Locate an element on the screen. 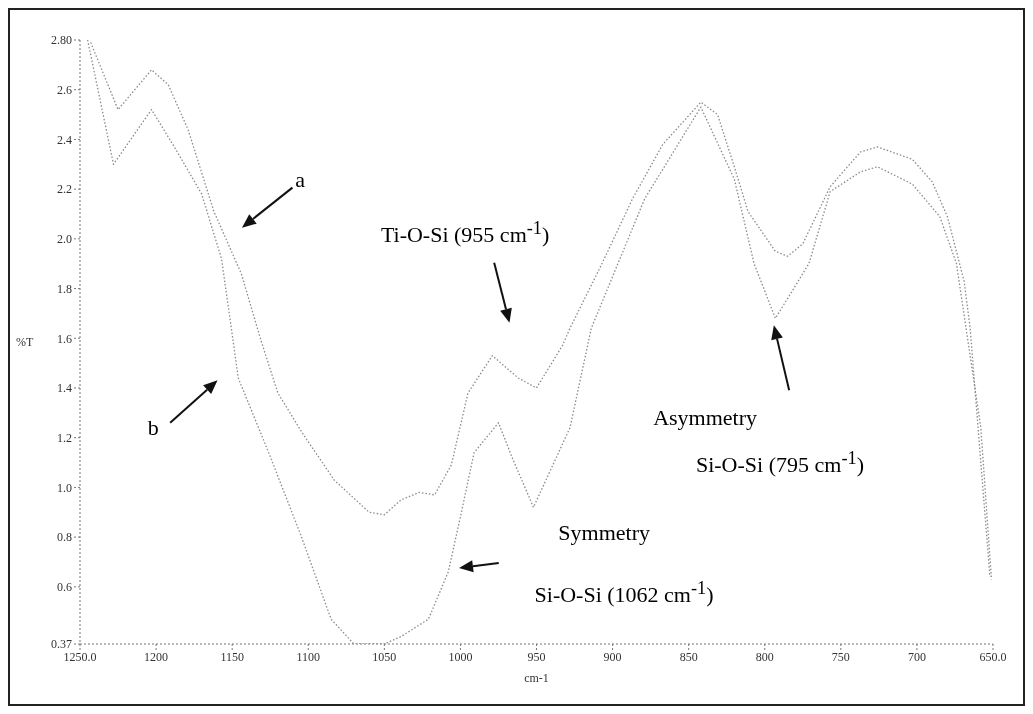 The image size is (1033, 714). y-tick-label: 2.2 is located at coordinates (64, 189).